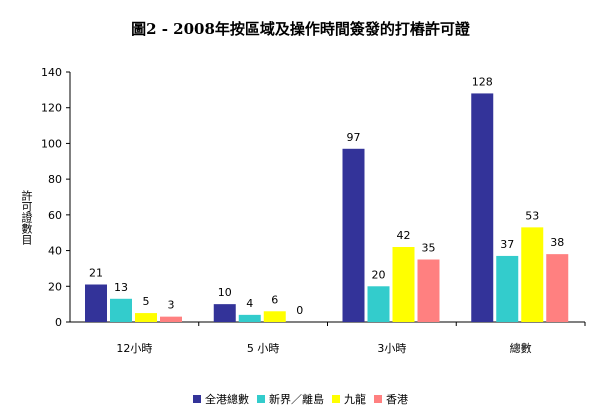 The image size is (601, 417). I want to click on legend-item: 九龍, so click(349, 399).